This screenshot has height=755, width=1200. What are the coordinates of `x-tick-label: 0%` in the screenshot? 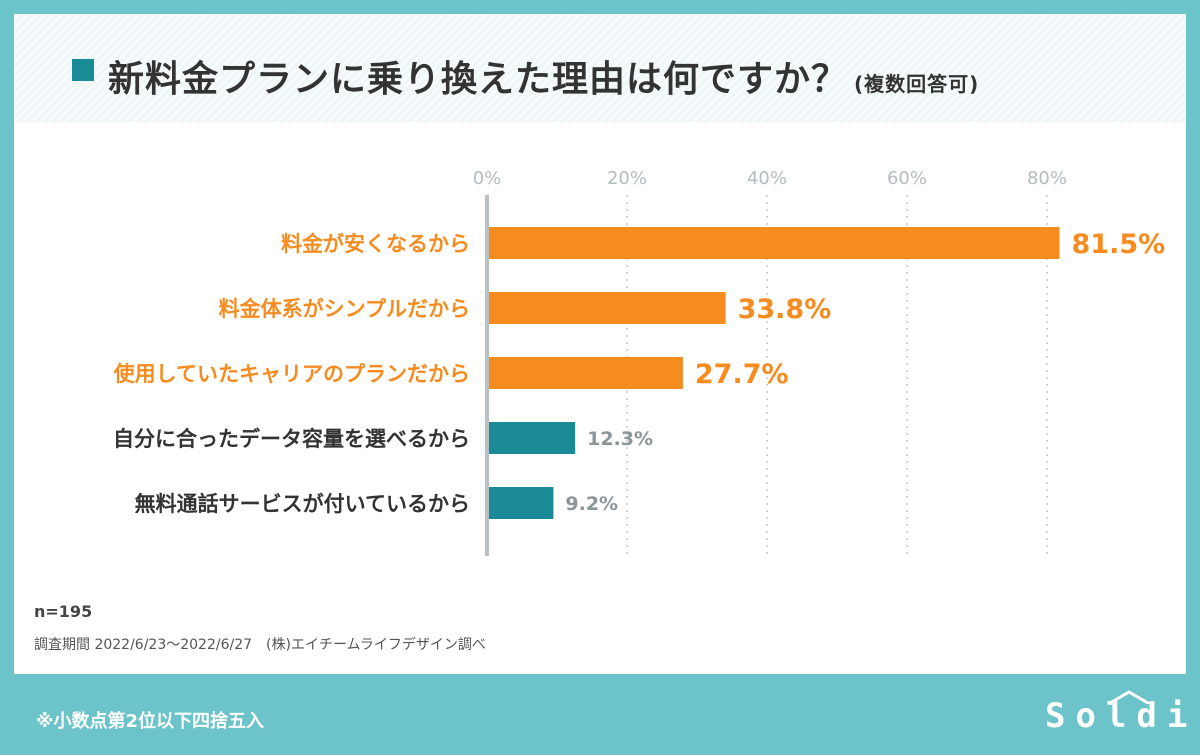 It's located at (487, 178).